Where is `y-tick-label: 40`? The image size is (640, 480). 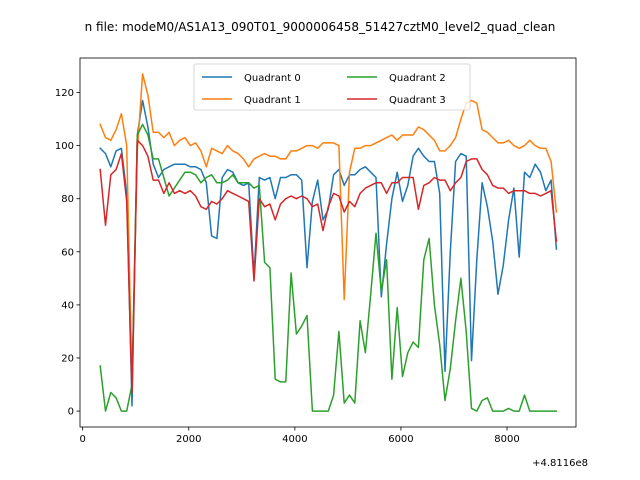 y-tick-label: 40 is located at coordinates (67, 305).